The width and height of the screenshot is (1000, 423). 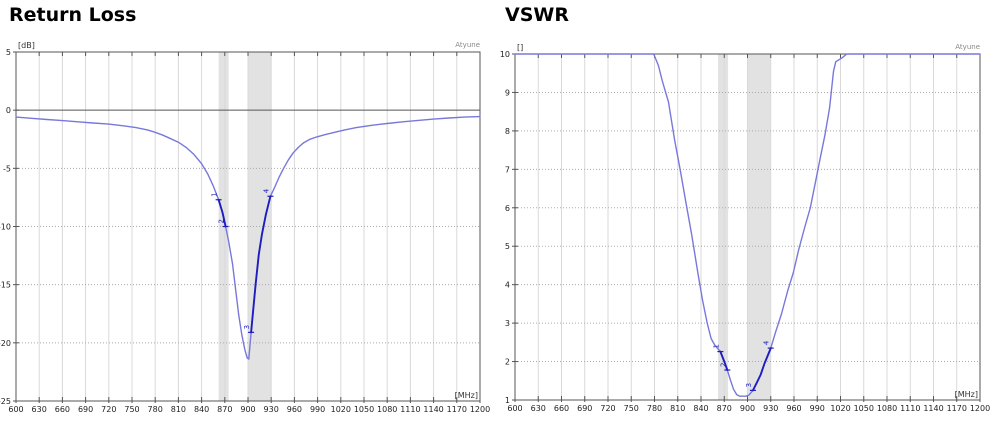 What do you see at coordinates (5, 285) in the screenshot?
I see `svg-text: -15` at bounding box center [5, 285].